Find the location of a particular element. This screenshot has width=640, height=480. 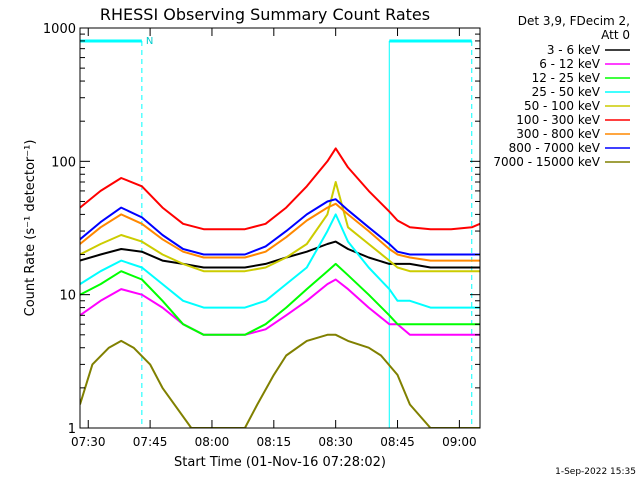

legend-header-line-2: Att 0 is located at coordinates (615, 35).